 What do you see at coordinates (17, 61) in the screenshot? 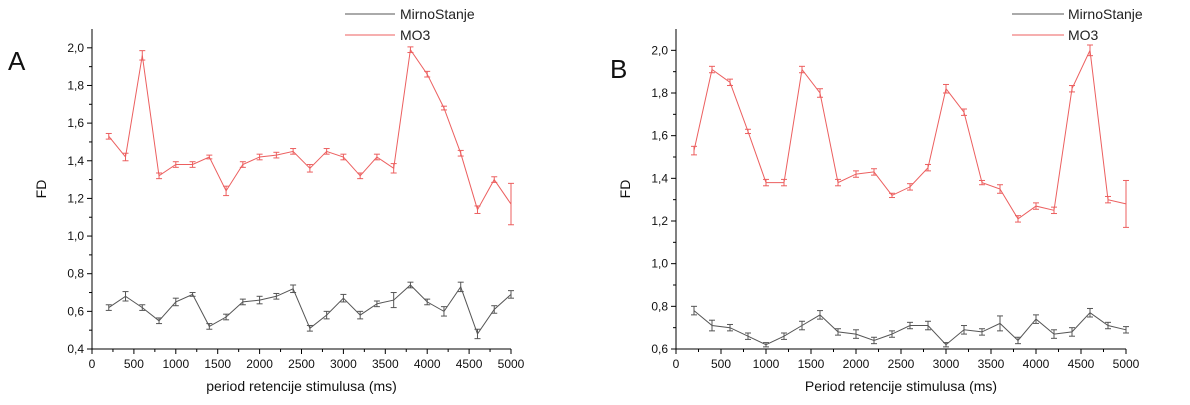
I see `panel-label: A` at bounding box center [17, 61].